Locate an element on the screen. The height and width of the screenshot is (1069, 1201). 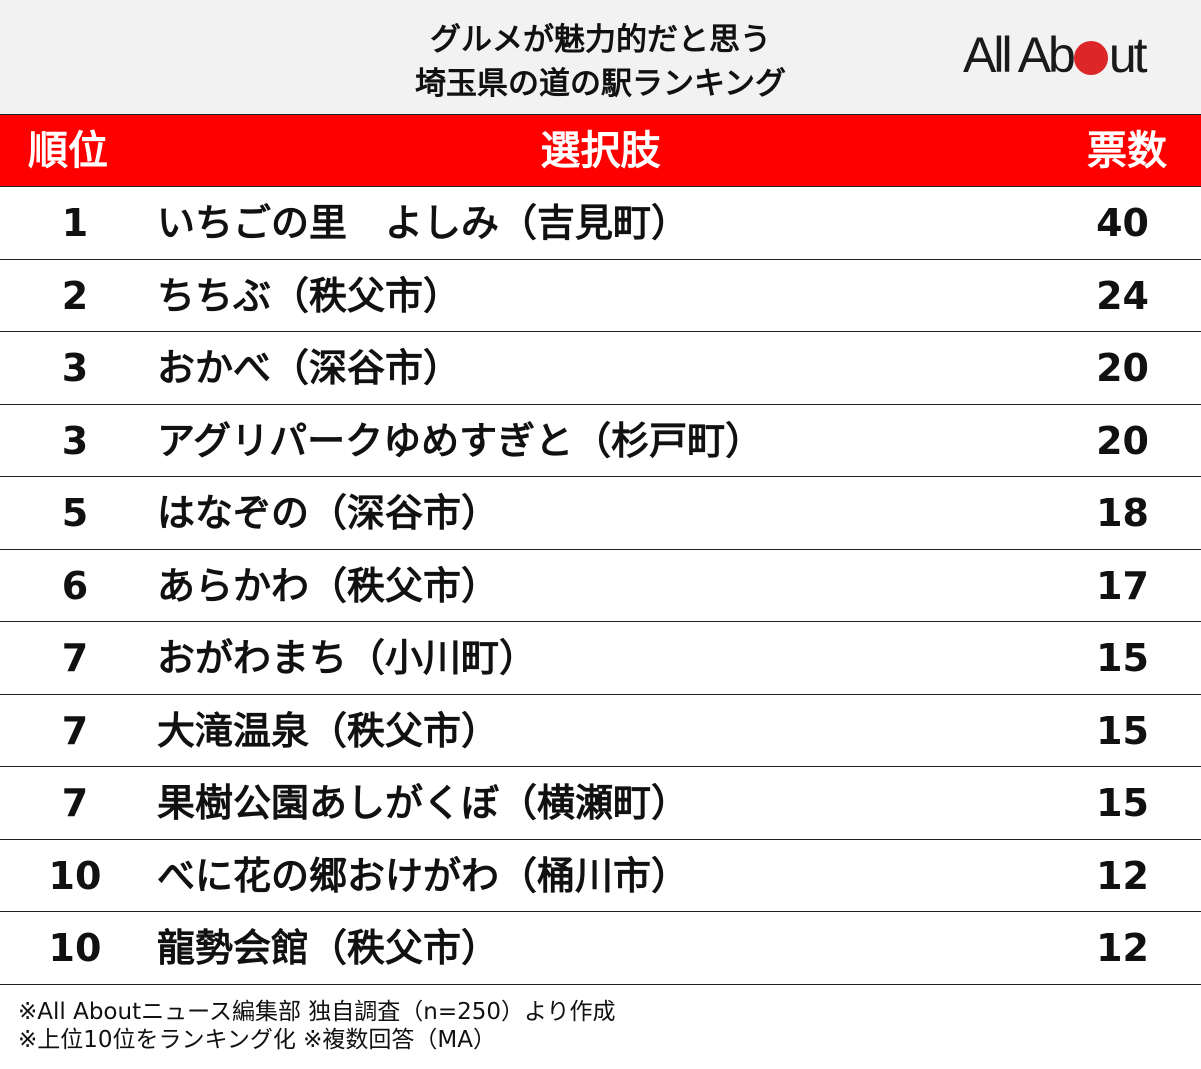
title-line-1: グルメが魅力的だと思う is located at coordinates (600, 40).